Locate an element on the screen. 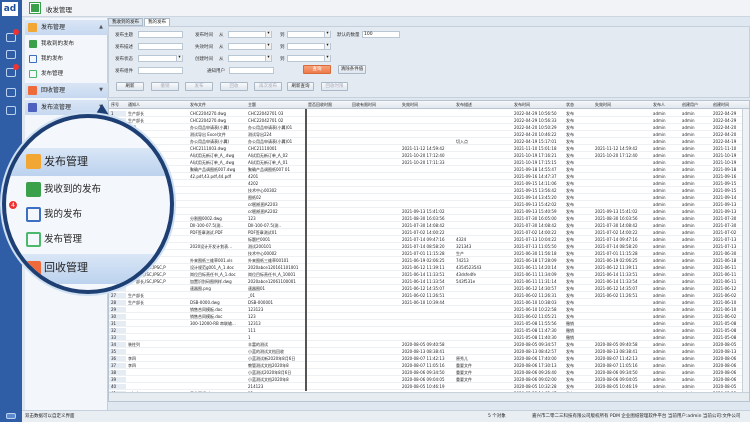  tab-my-publish: 我的发布 is located at coordinates (157, 22).